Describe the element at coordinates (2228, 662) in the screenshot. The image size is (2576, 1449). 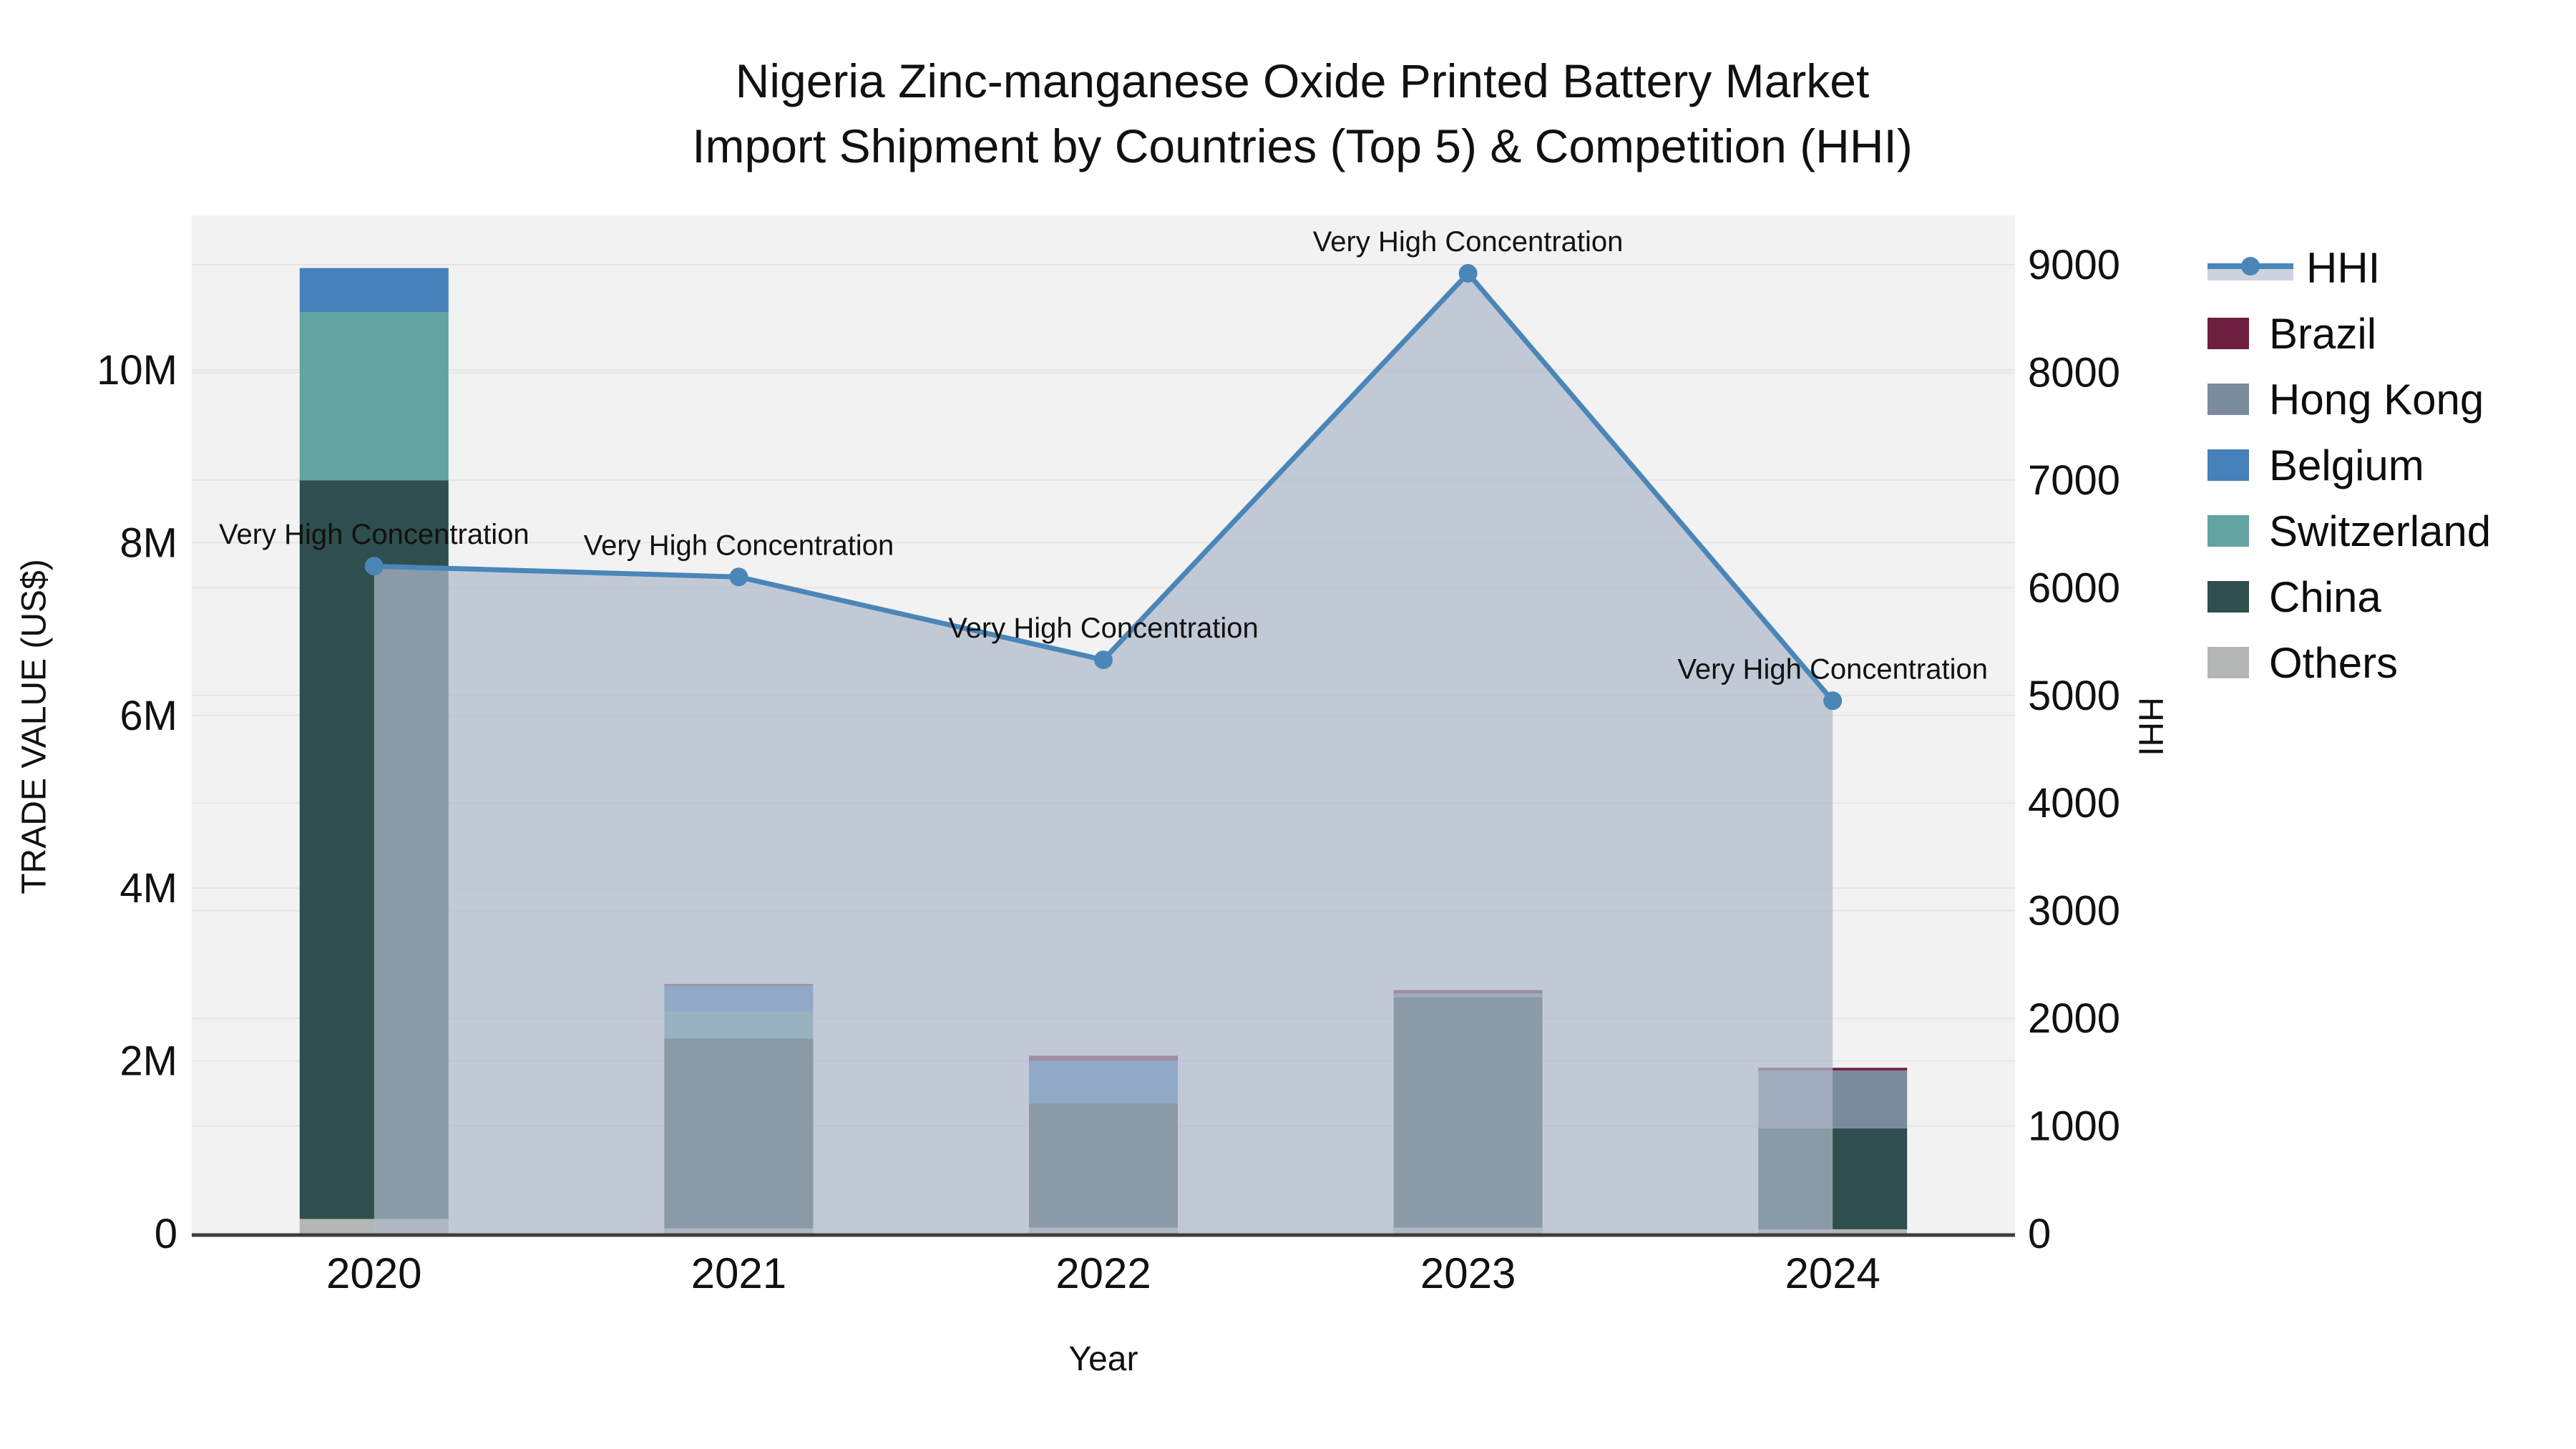
I see `legend-swatch-others` at that location.